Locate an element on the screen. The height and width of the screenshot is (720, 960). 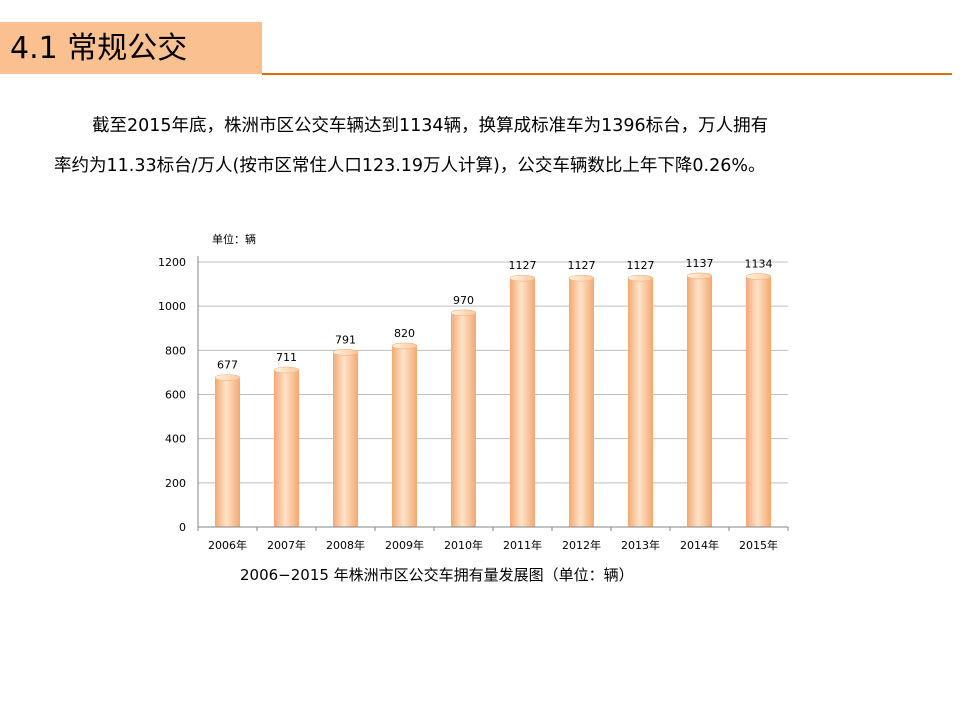
slide-title: 4.1 常规公交 is located at coordinates (99, 48).